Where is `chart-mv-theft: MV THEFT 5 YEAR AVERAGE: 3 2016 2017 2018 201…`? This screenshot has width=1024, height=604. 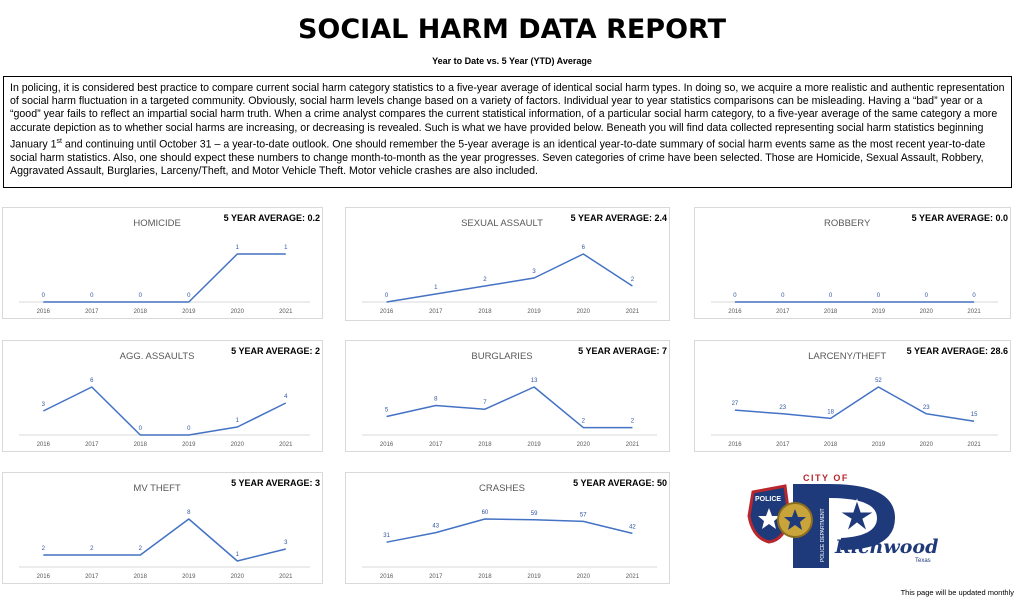
chart-mv-theft: MV THEFT 5 YEAR AVERAGE: 3 2016 2017 2018 201… is located at coordinates (169, 529).